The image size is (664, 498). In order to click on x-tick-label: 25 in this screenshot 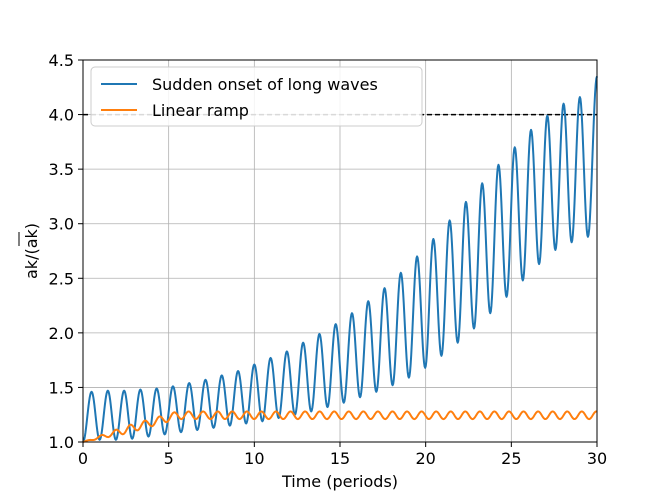, I will do `click(511, 458)`.